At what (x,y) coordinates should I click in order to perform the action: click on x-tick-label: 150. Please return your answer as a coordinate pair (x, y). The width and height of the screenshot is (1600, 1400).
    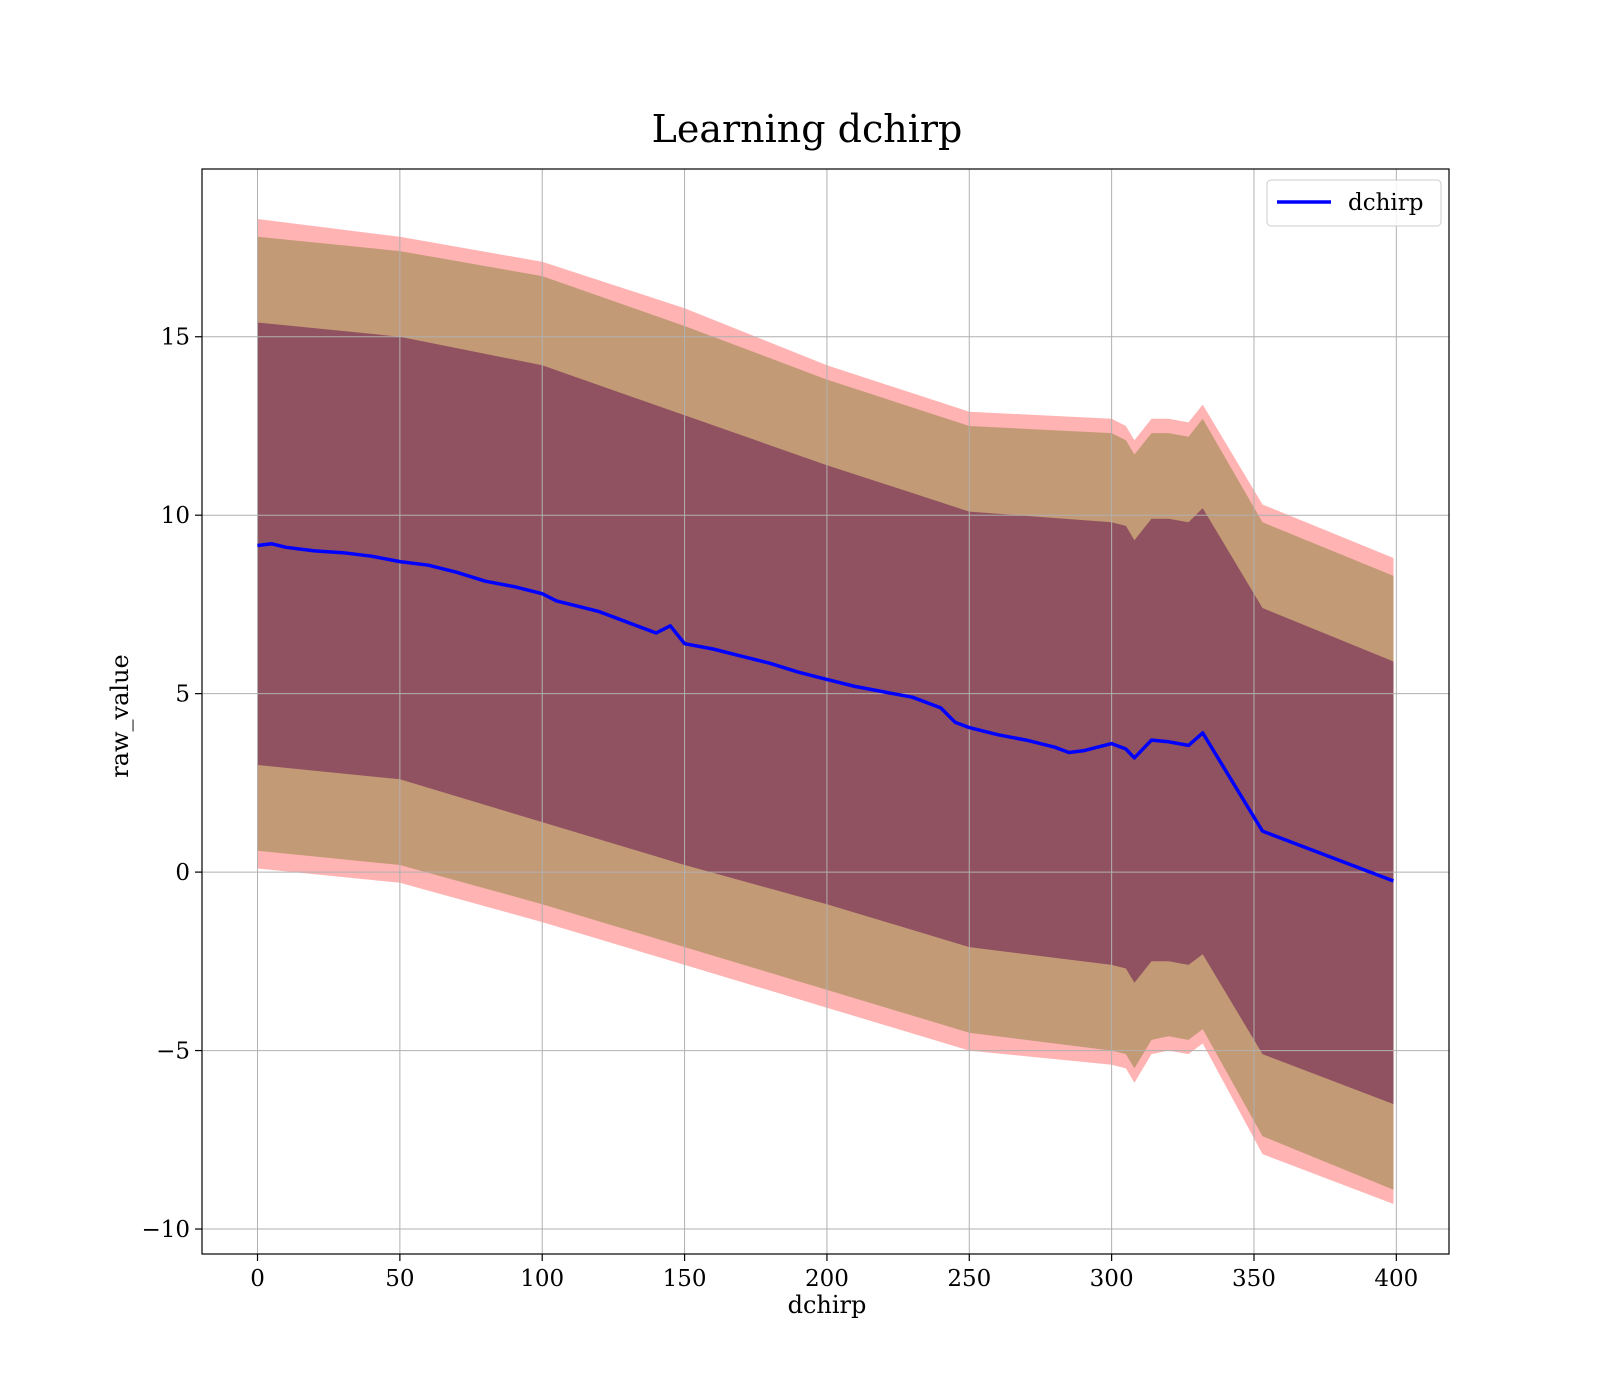
    Looking at the image, I should click on (685, 1279).